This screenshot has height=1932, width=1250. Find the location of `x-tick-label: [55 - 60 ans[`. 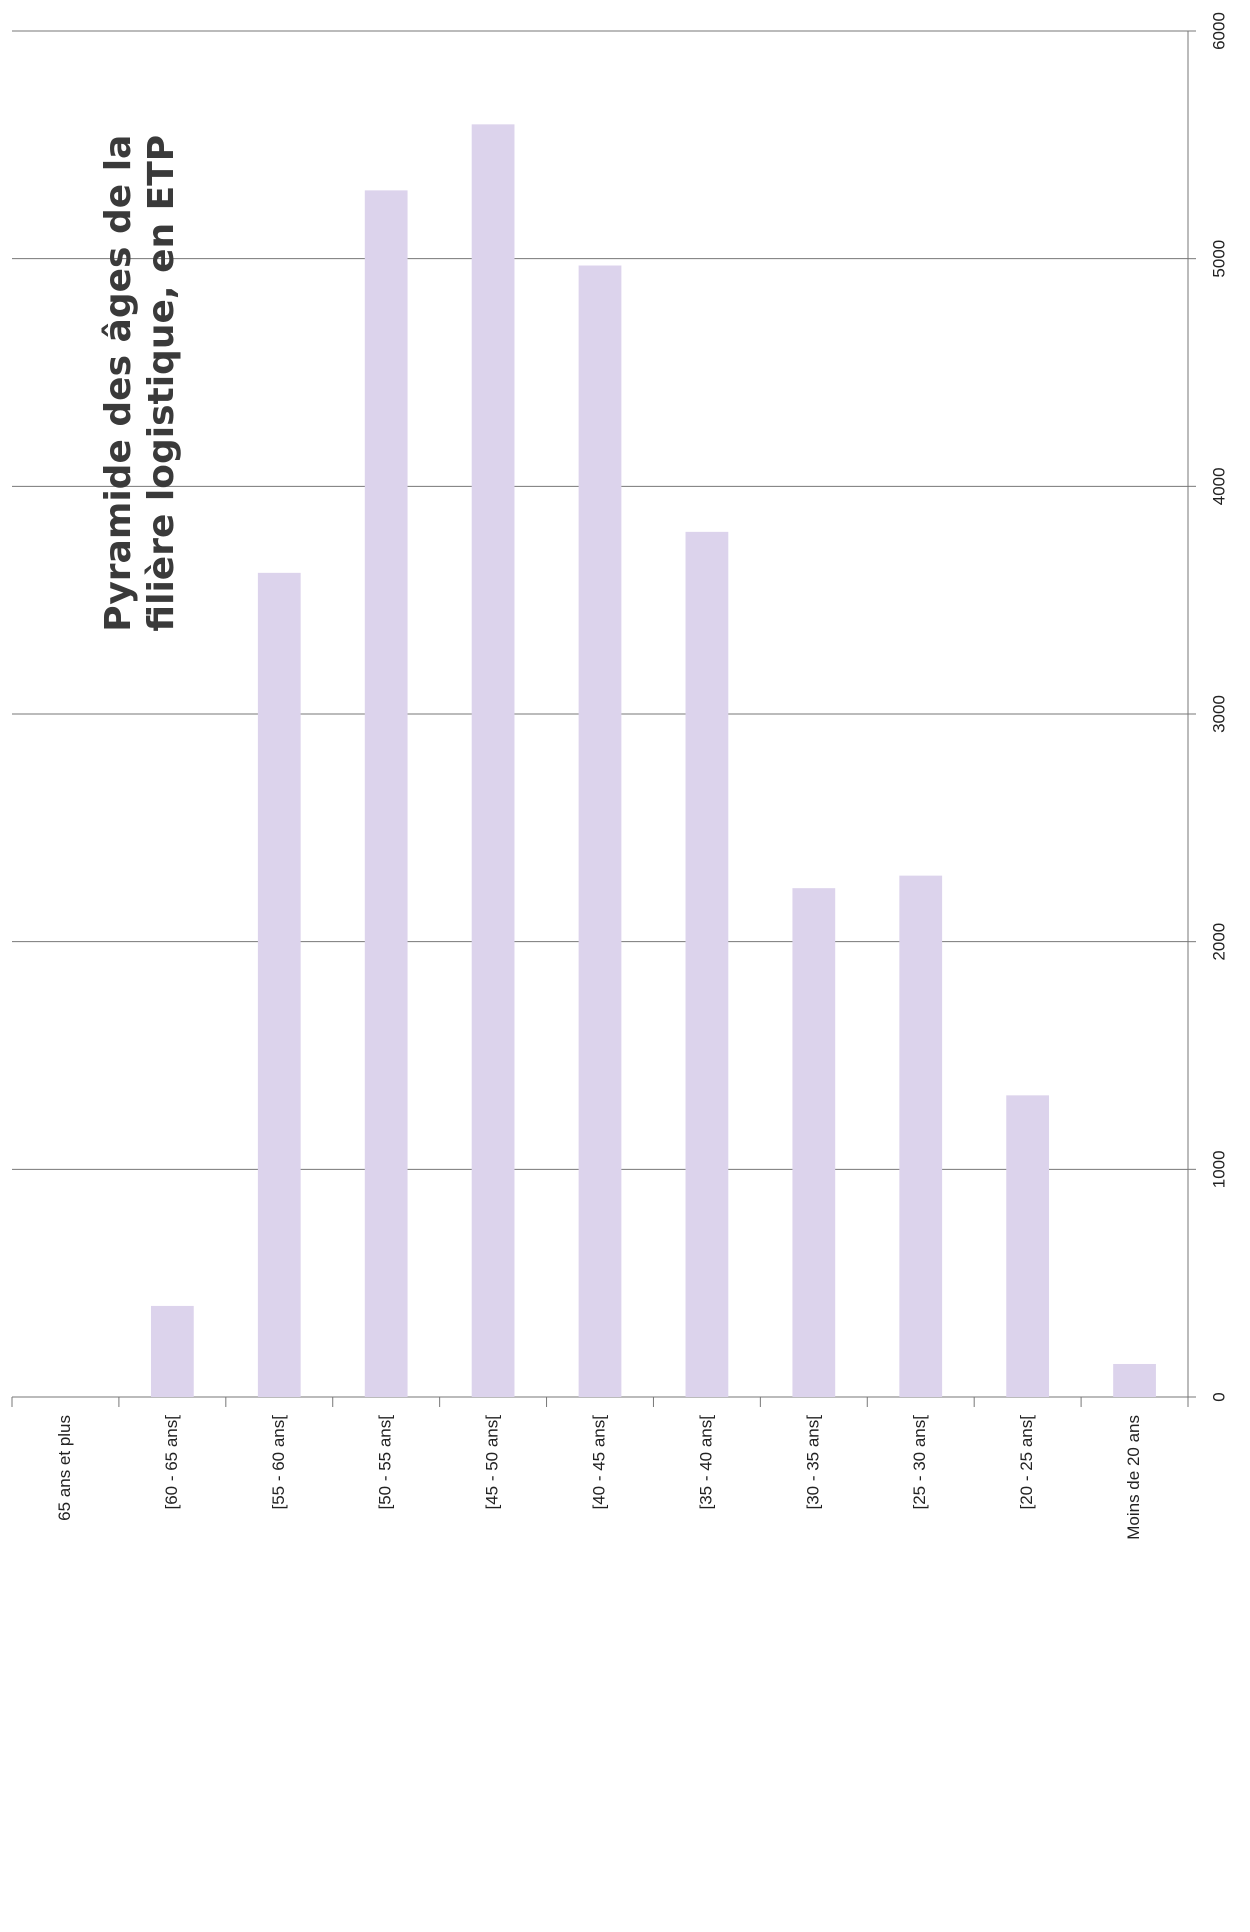

x-tick-label: [55 - 60 ans[ is located at coordinates (278, 1462).